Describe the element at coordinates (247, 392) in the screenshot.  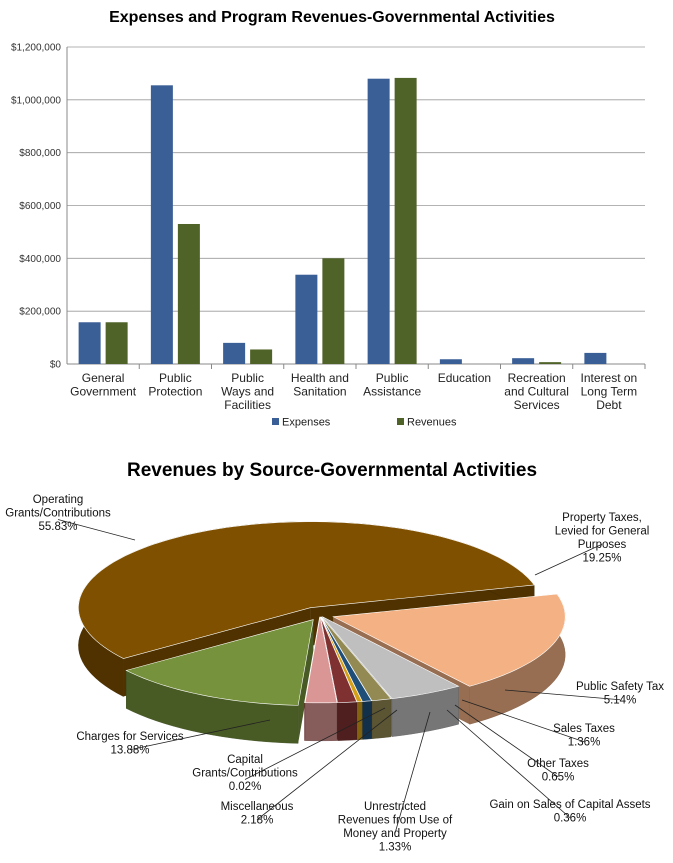
I see `category-label: Ways and` at that location.